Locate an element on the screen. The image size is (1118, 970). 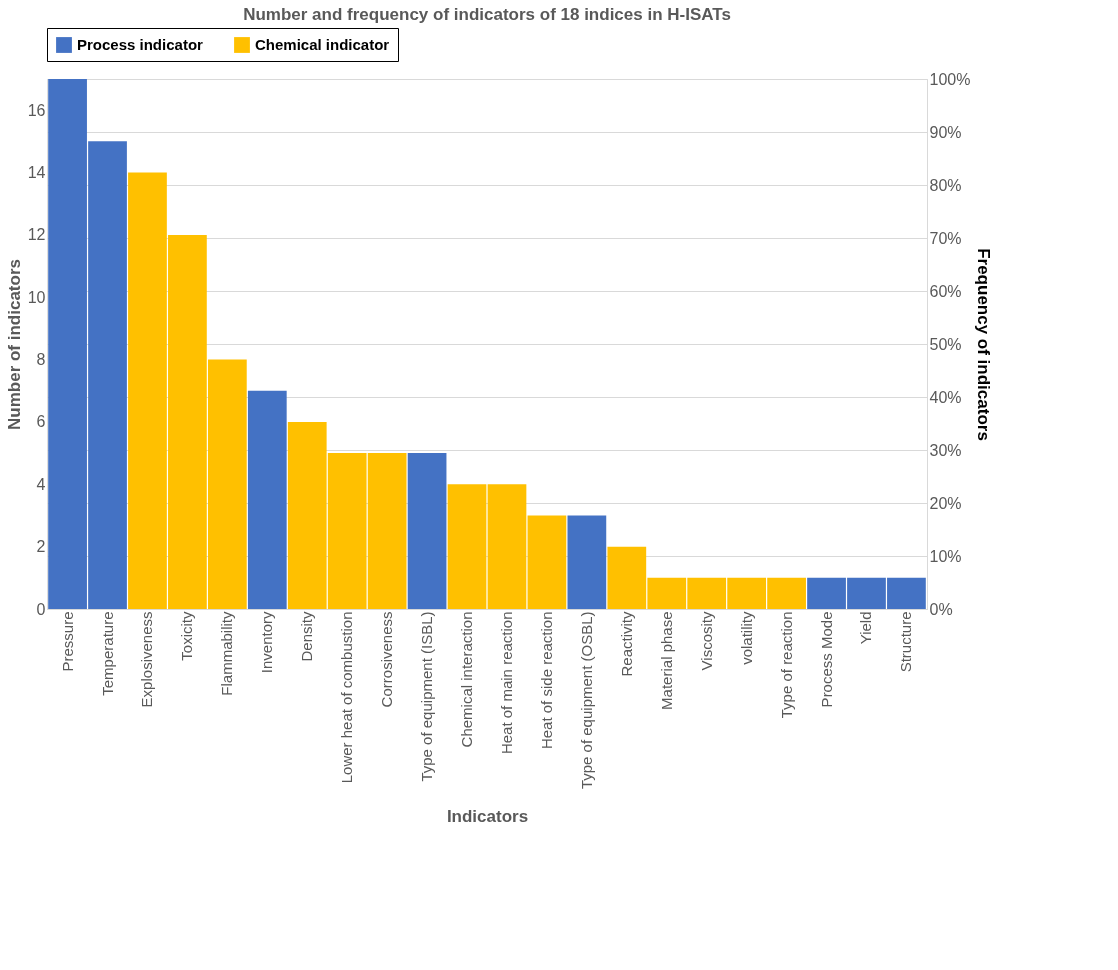
y2-axis-title: Frequency of indicators is located at coordinates (984, 344).